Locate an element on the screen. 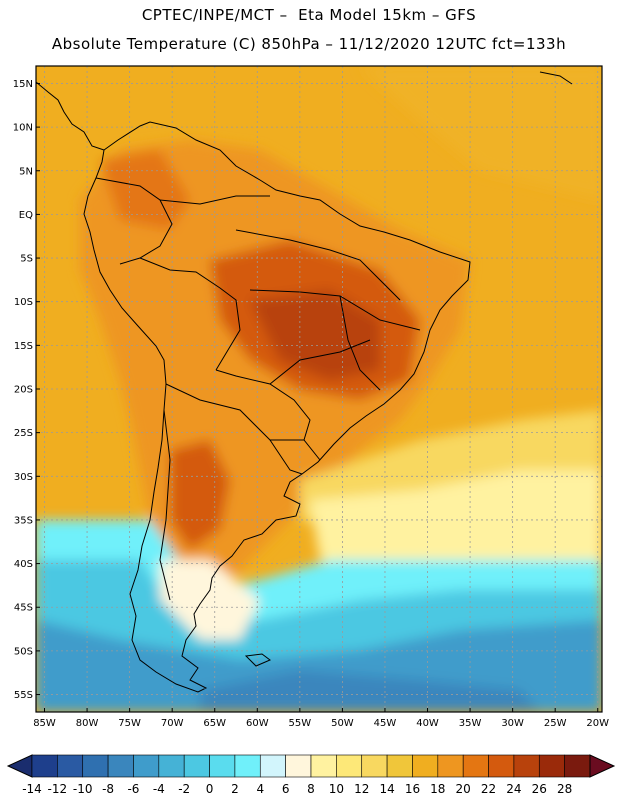 This screenshot has height=800, width=618. colorbar-label: 18 is located at coordinates (437, 789).